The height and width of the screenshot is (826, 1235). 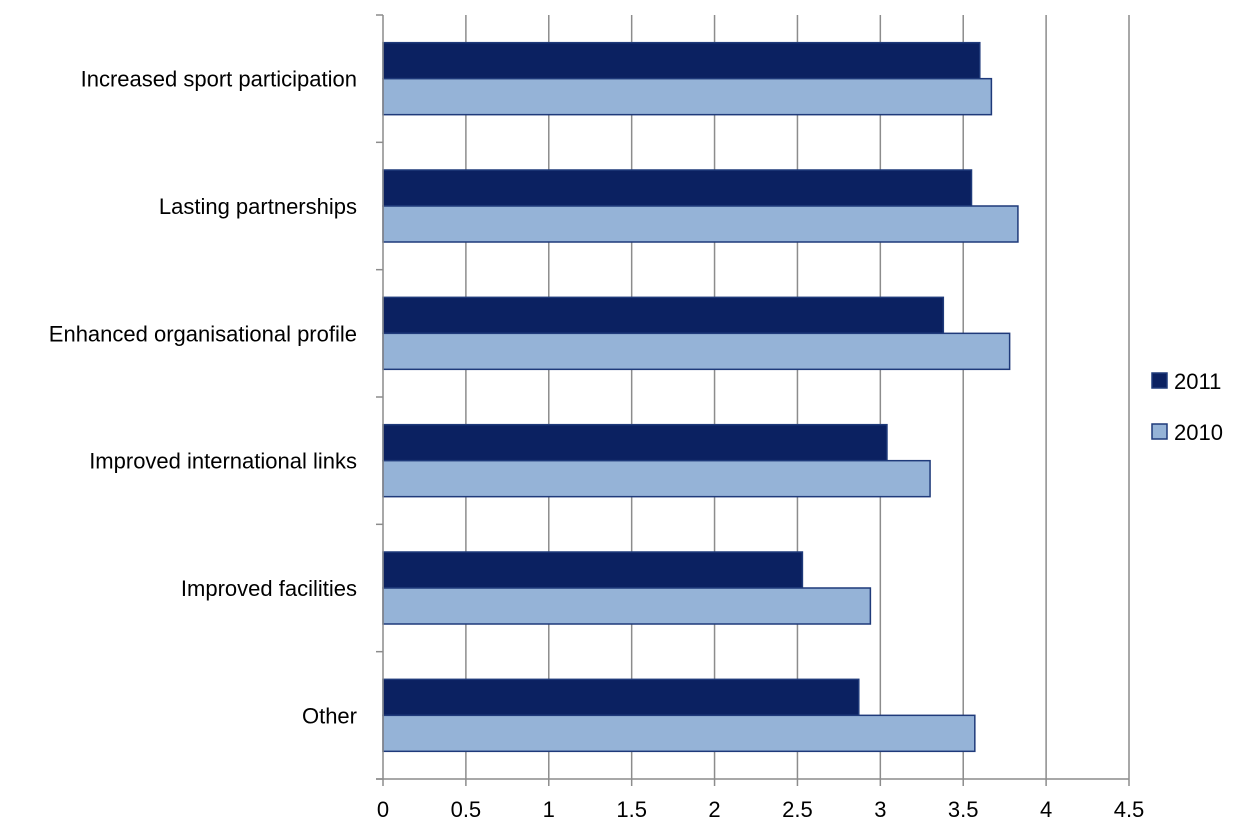 What do you see at coordinates (1187, 407) in the screenshot?
I see `legend: 2011 2010` at bounding box center [1187, 407].